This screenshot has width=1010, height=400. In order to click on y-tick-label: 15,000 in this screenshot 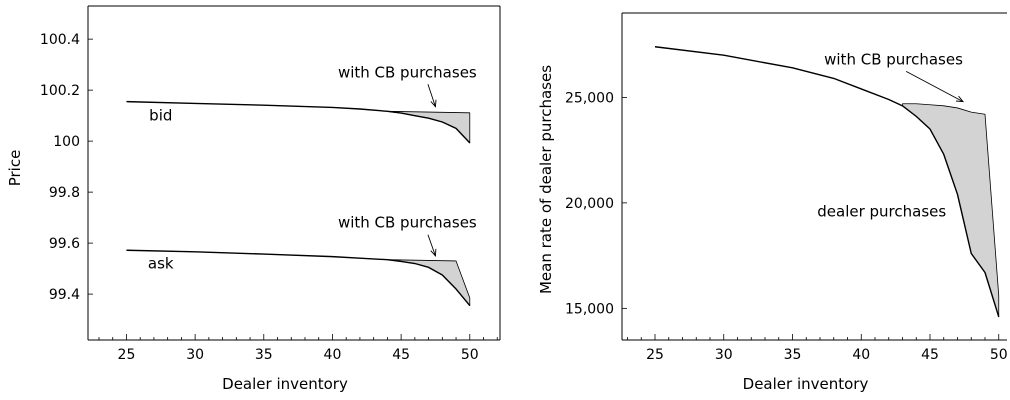, I will do `click(589, 309)`.